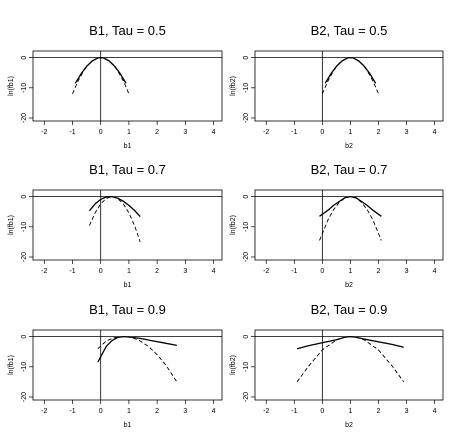 This screenshot has width=474, height=441. What do you see at coordinates (349, 309) in the screenshot?
I see `panel-title: B2, Tau = 0.9` at bounding box center [349, 309].